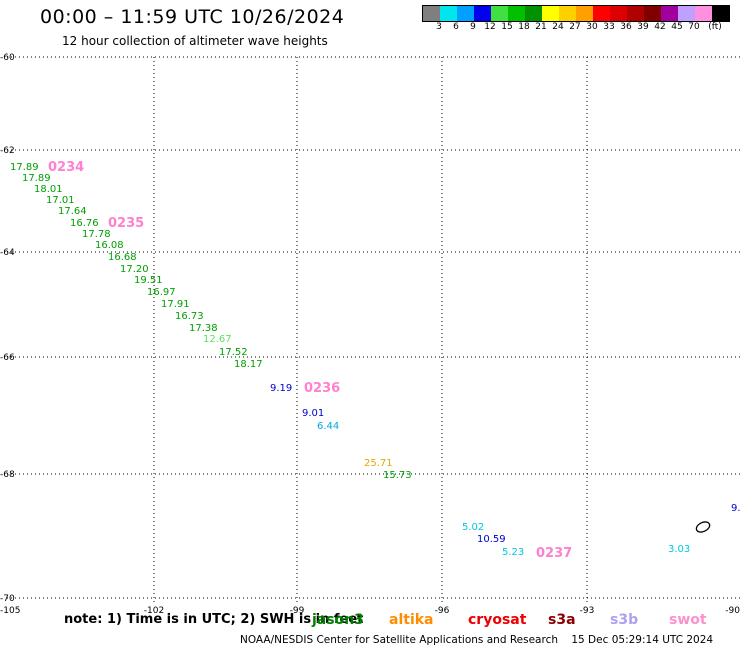 This screenshot has height=650, width=740. Describe the element at coordinates (592, 27) in the screenshot. I see `colorbar-tick-label: 30` at that location.